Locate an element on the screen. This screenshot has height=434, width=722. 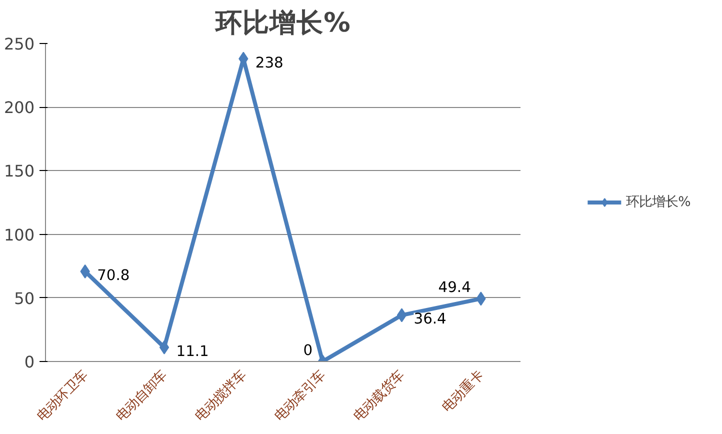
chart-title: 环比增长% is located at coordinates (282, 23).